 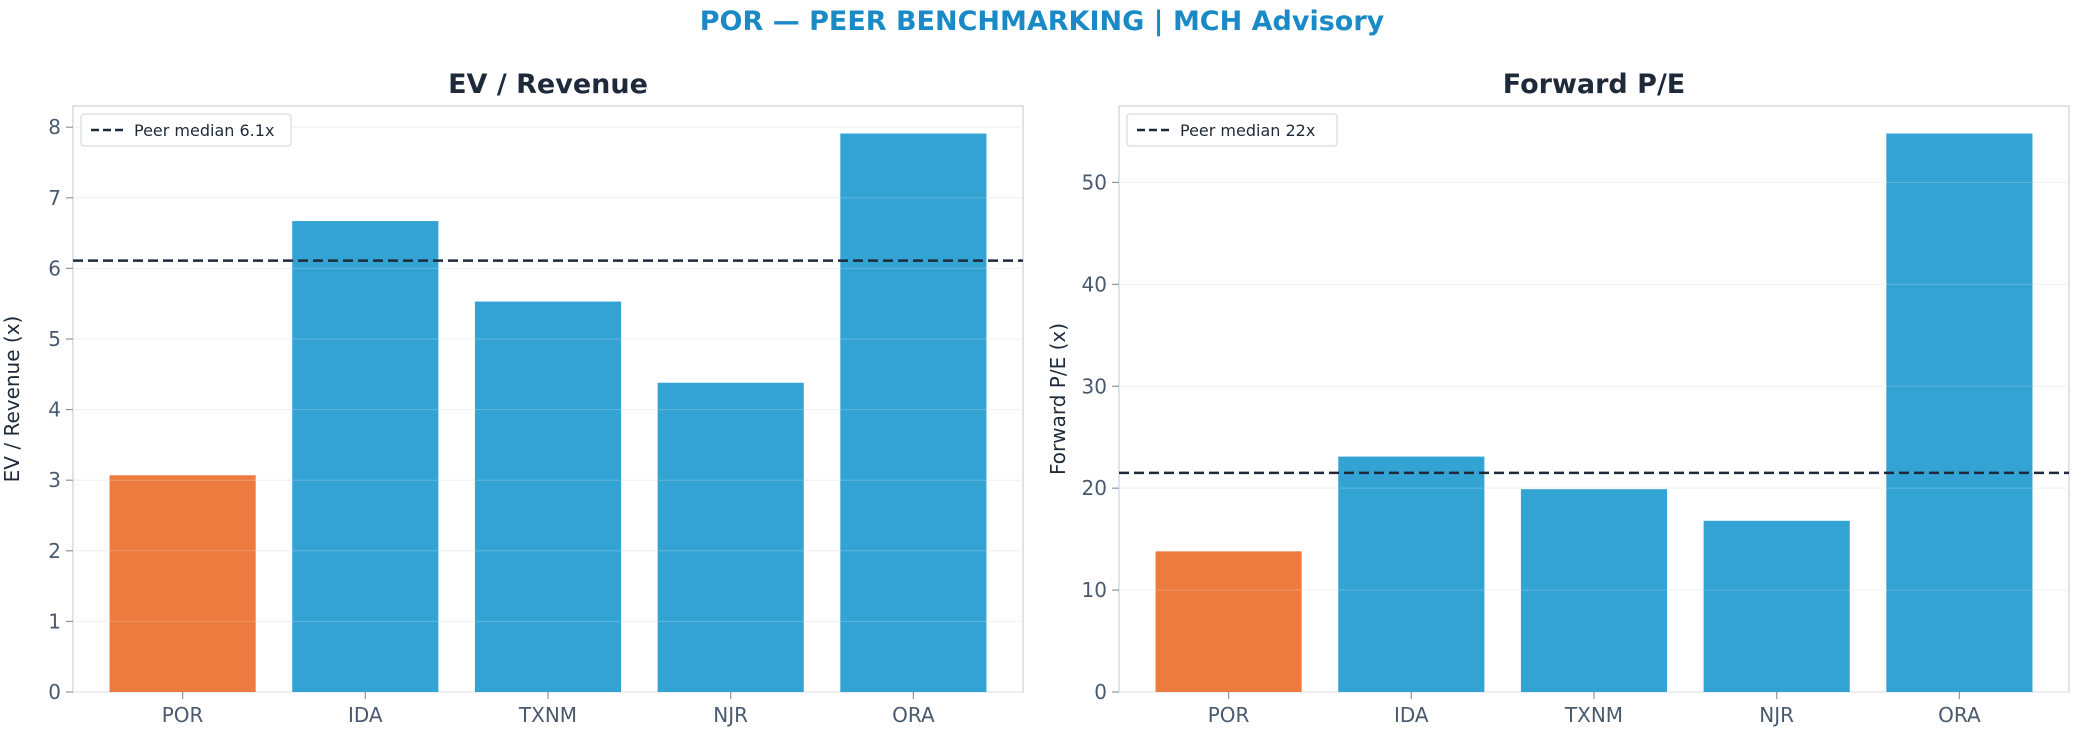 What do you see at coordinates (548, 84) in the screenshot?
I see `panel-title: EV / Revenue` at bounding box center [548, 84].